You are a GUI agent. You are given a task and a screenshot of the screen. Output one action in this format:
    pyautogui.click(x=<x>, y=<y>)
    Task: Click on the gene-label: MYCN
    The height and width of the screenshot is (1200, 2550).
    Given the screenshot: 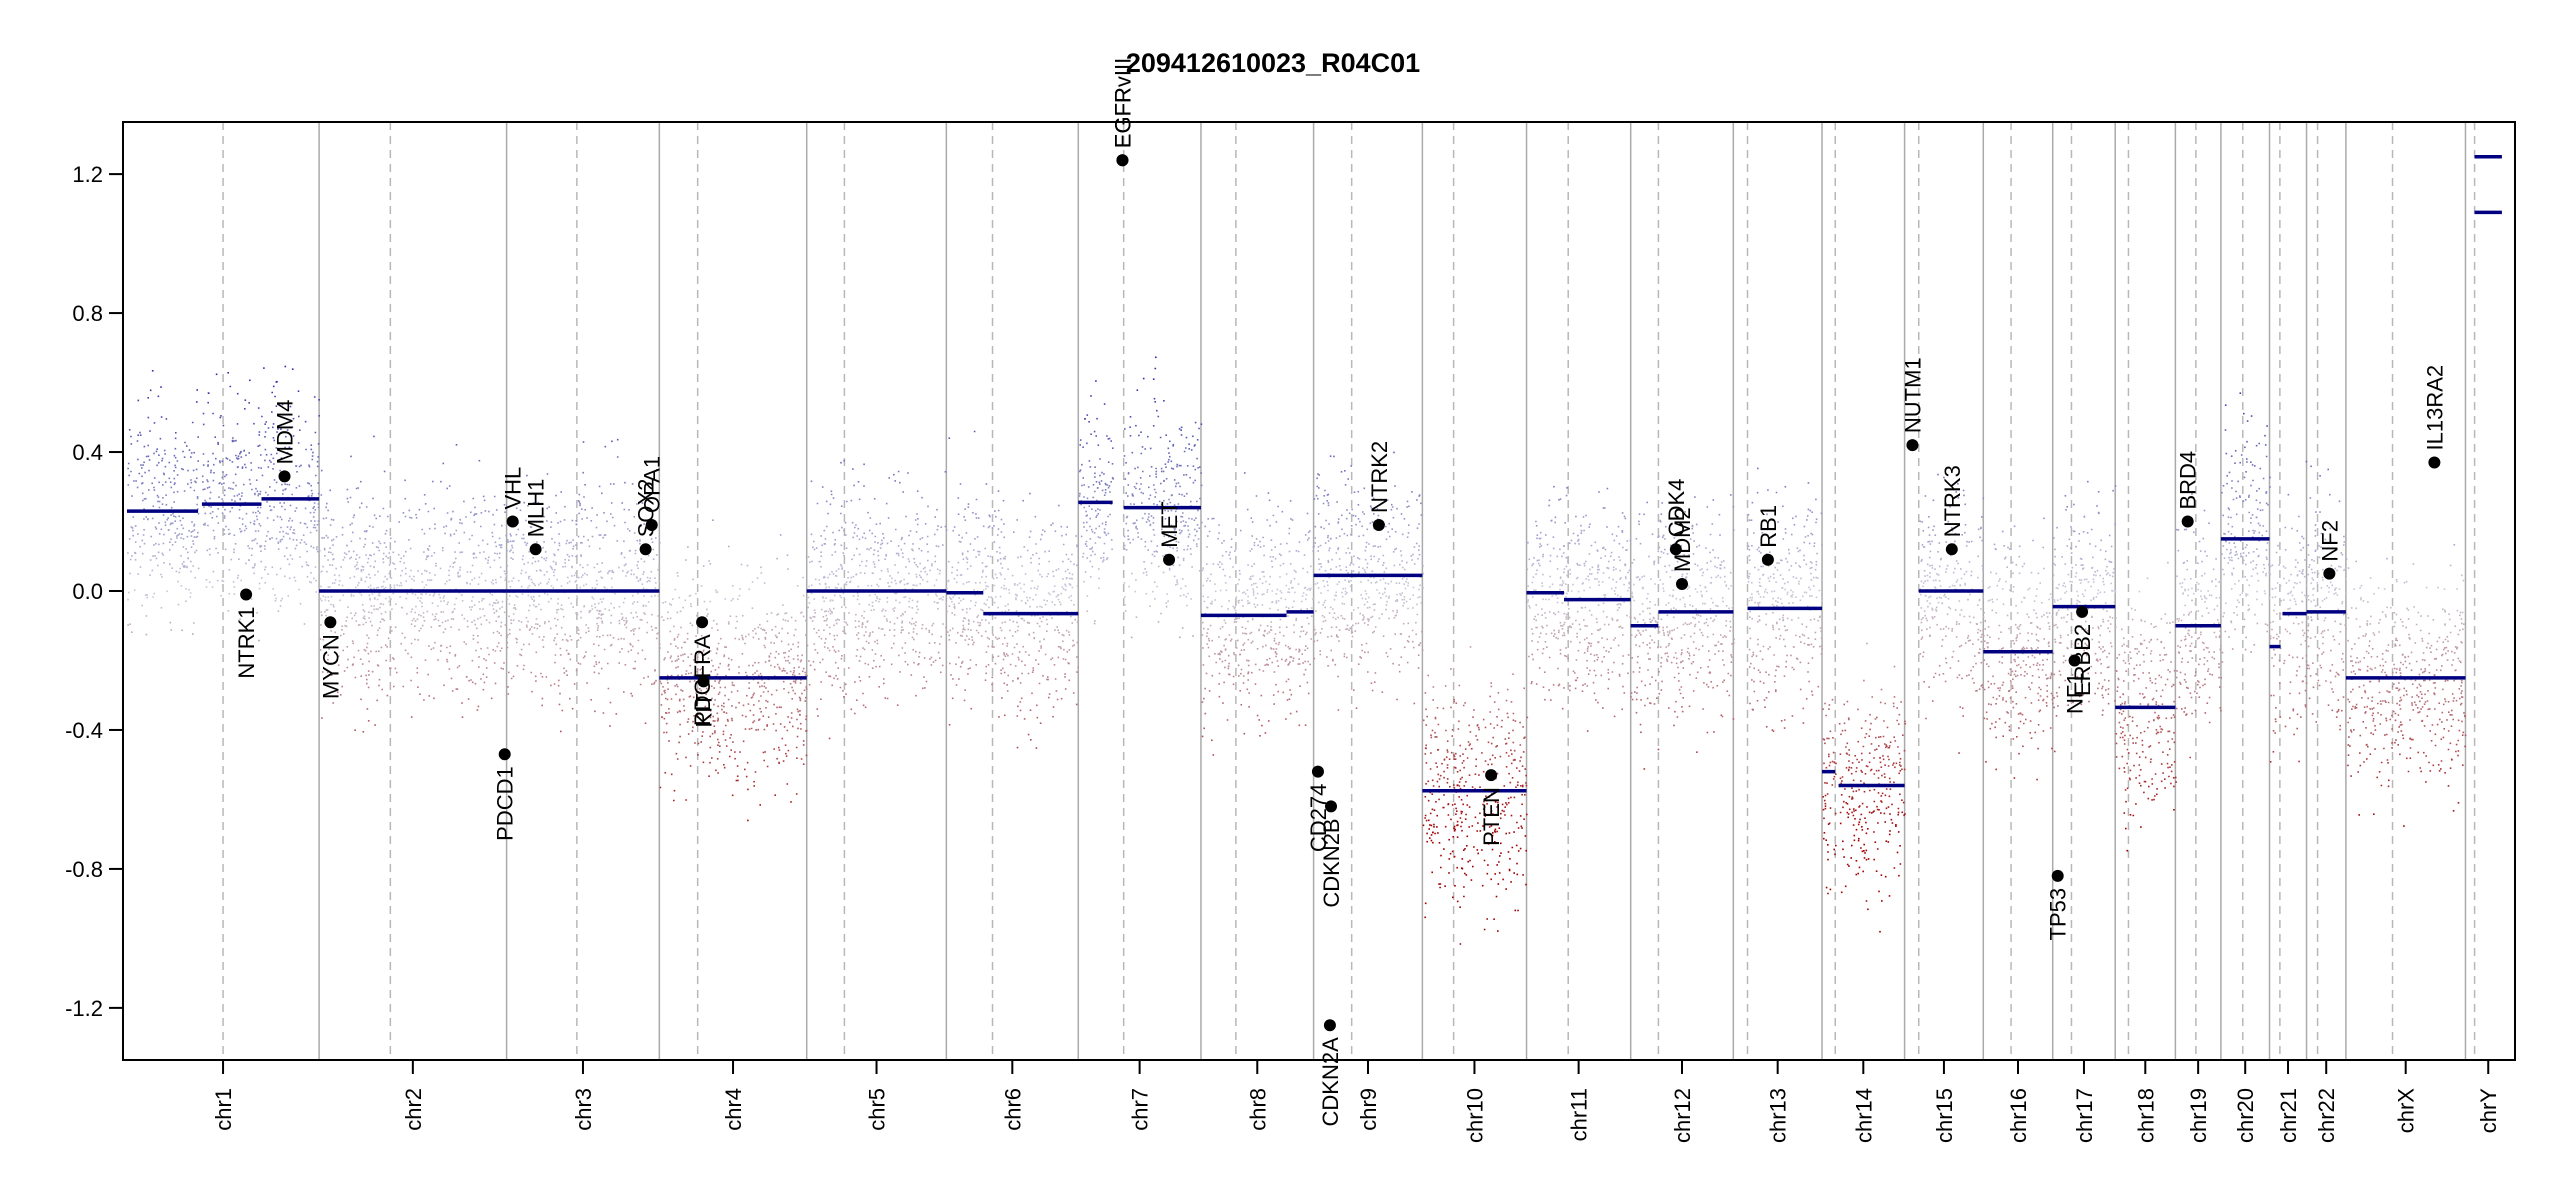 What is the action you would take?
    pyautogui.click(x=330, y=666)
    